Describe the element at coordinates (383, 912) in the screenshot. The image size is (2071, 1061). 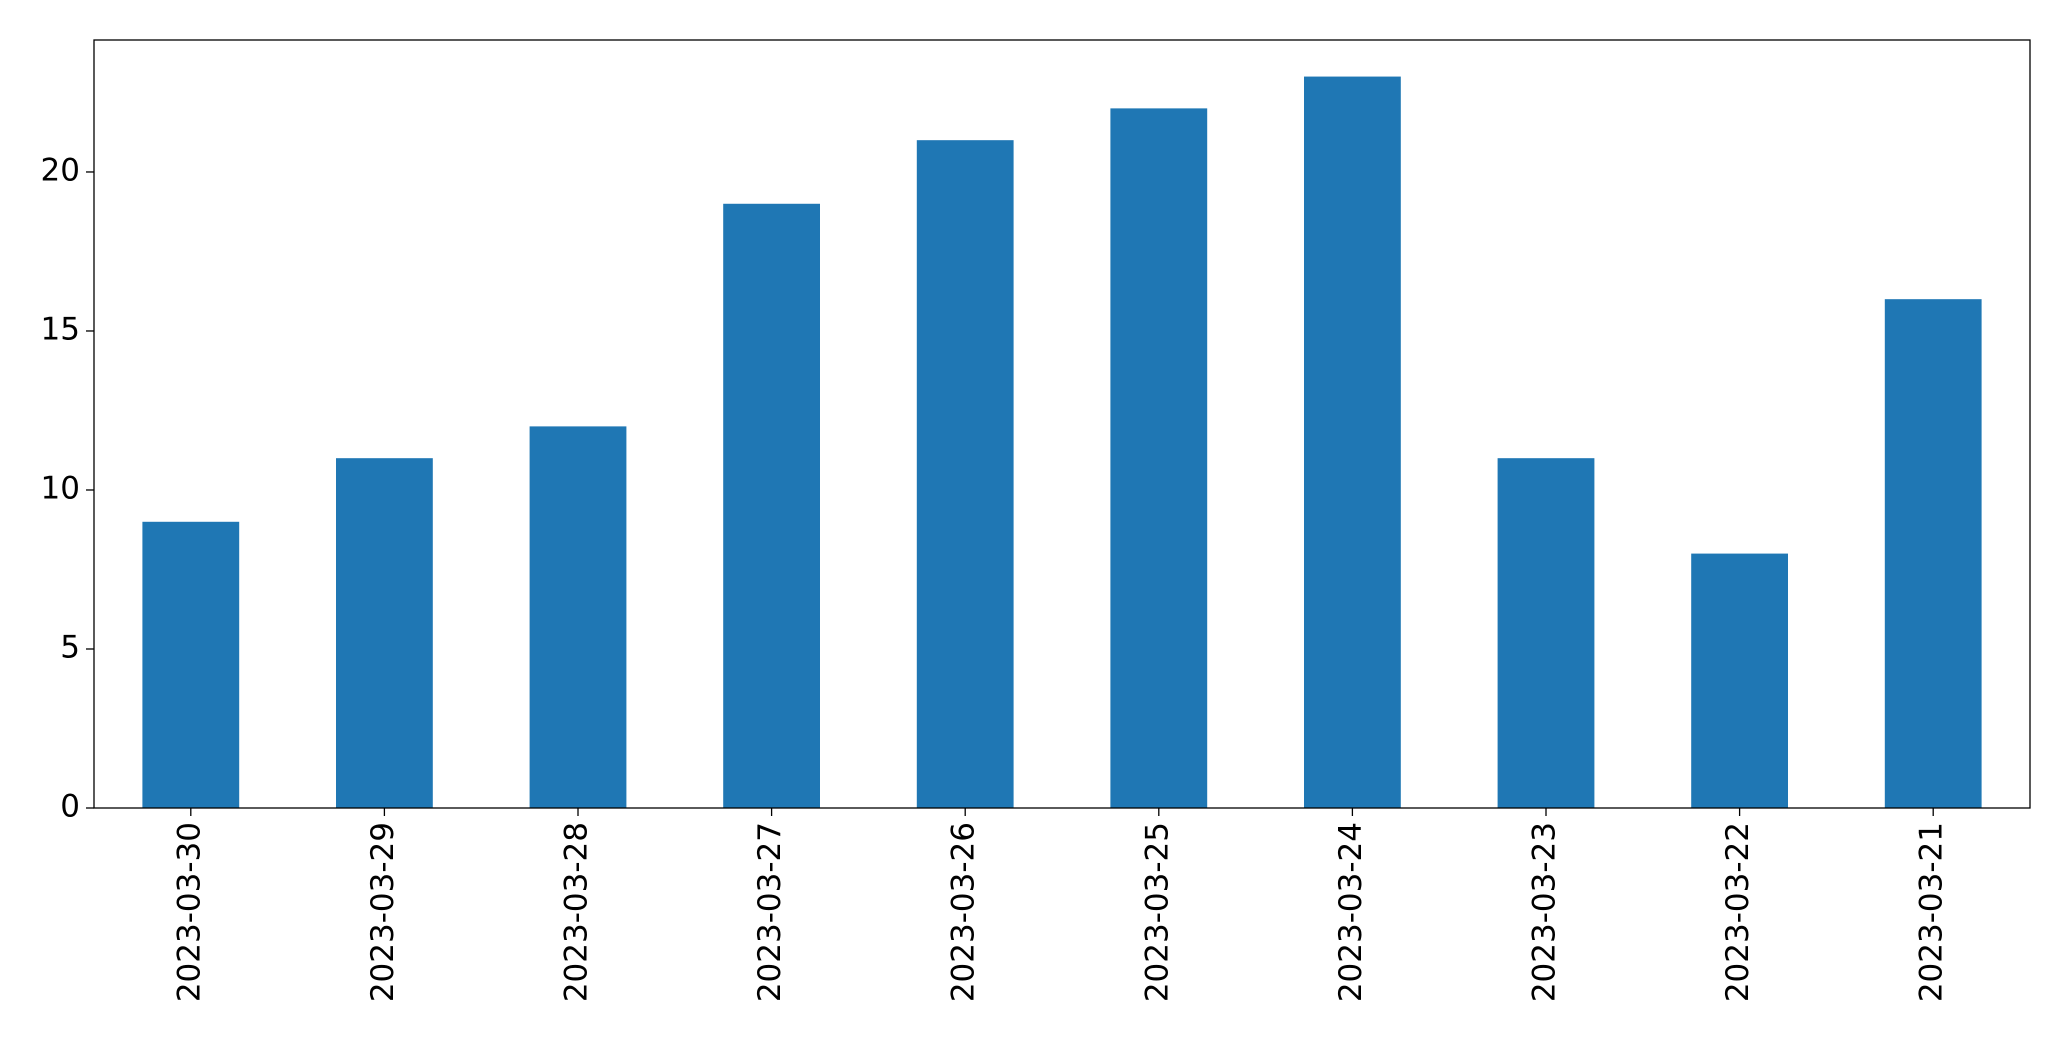
I see `x-tick-label: 2023-03-29` at that location.